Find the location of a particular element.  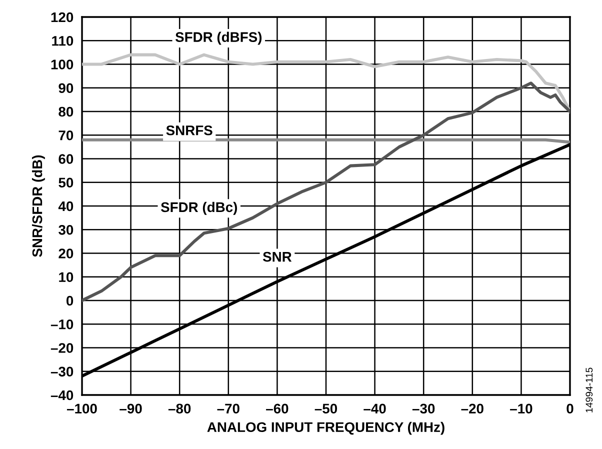

y-tick-label: 10 is located at coordinates (66, 277).